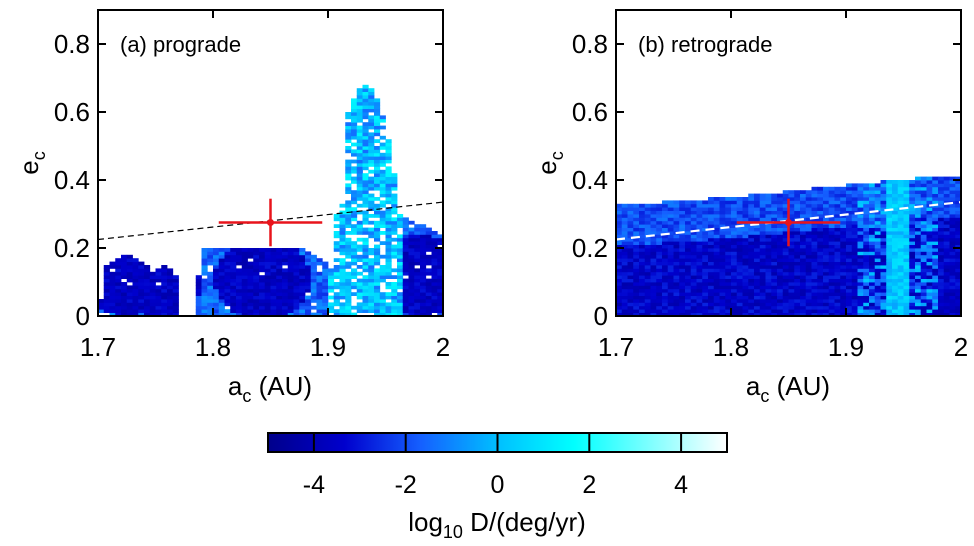  I want to click on ylabel-retrograde: ec, so click(549, 162).